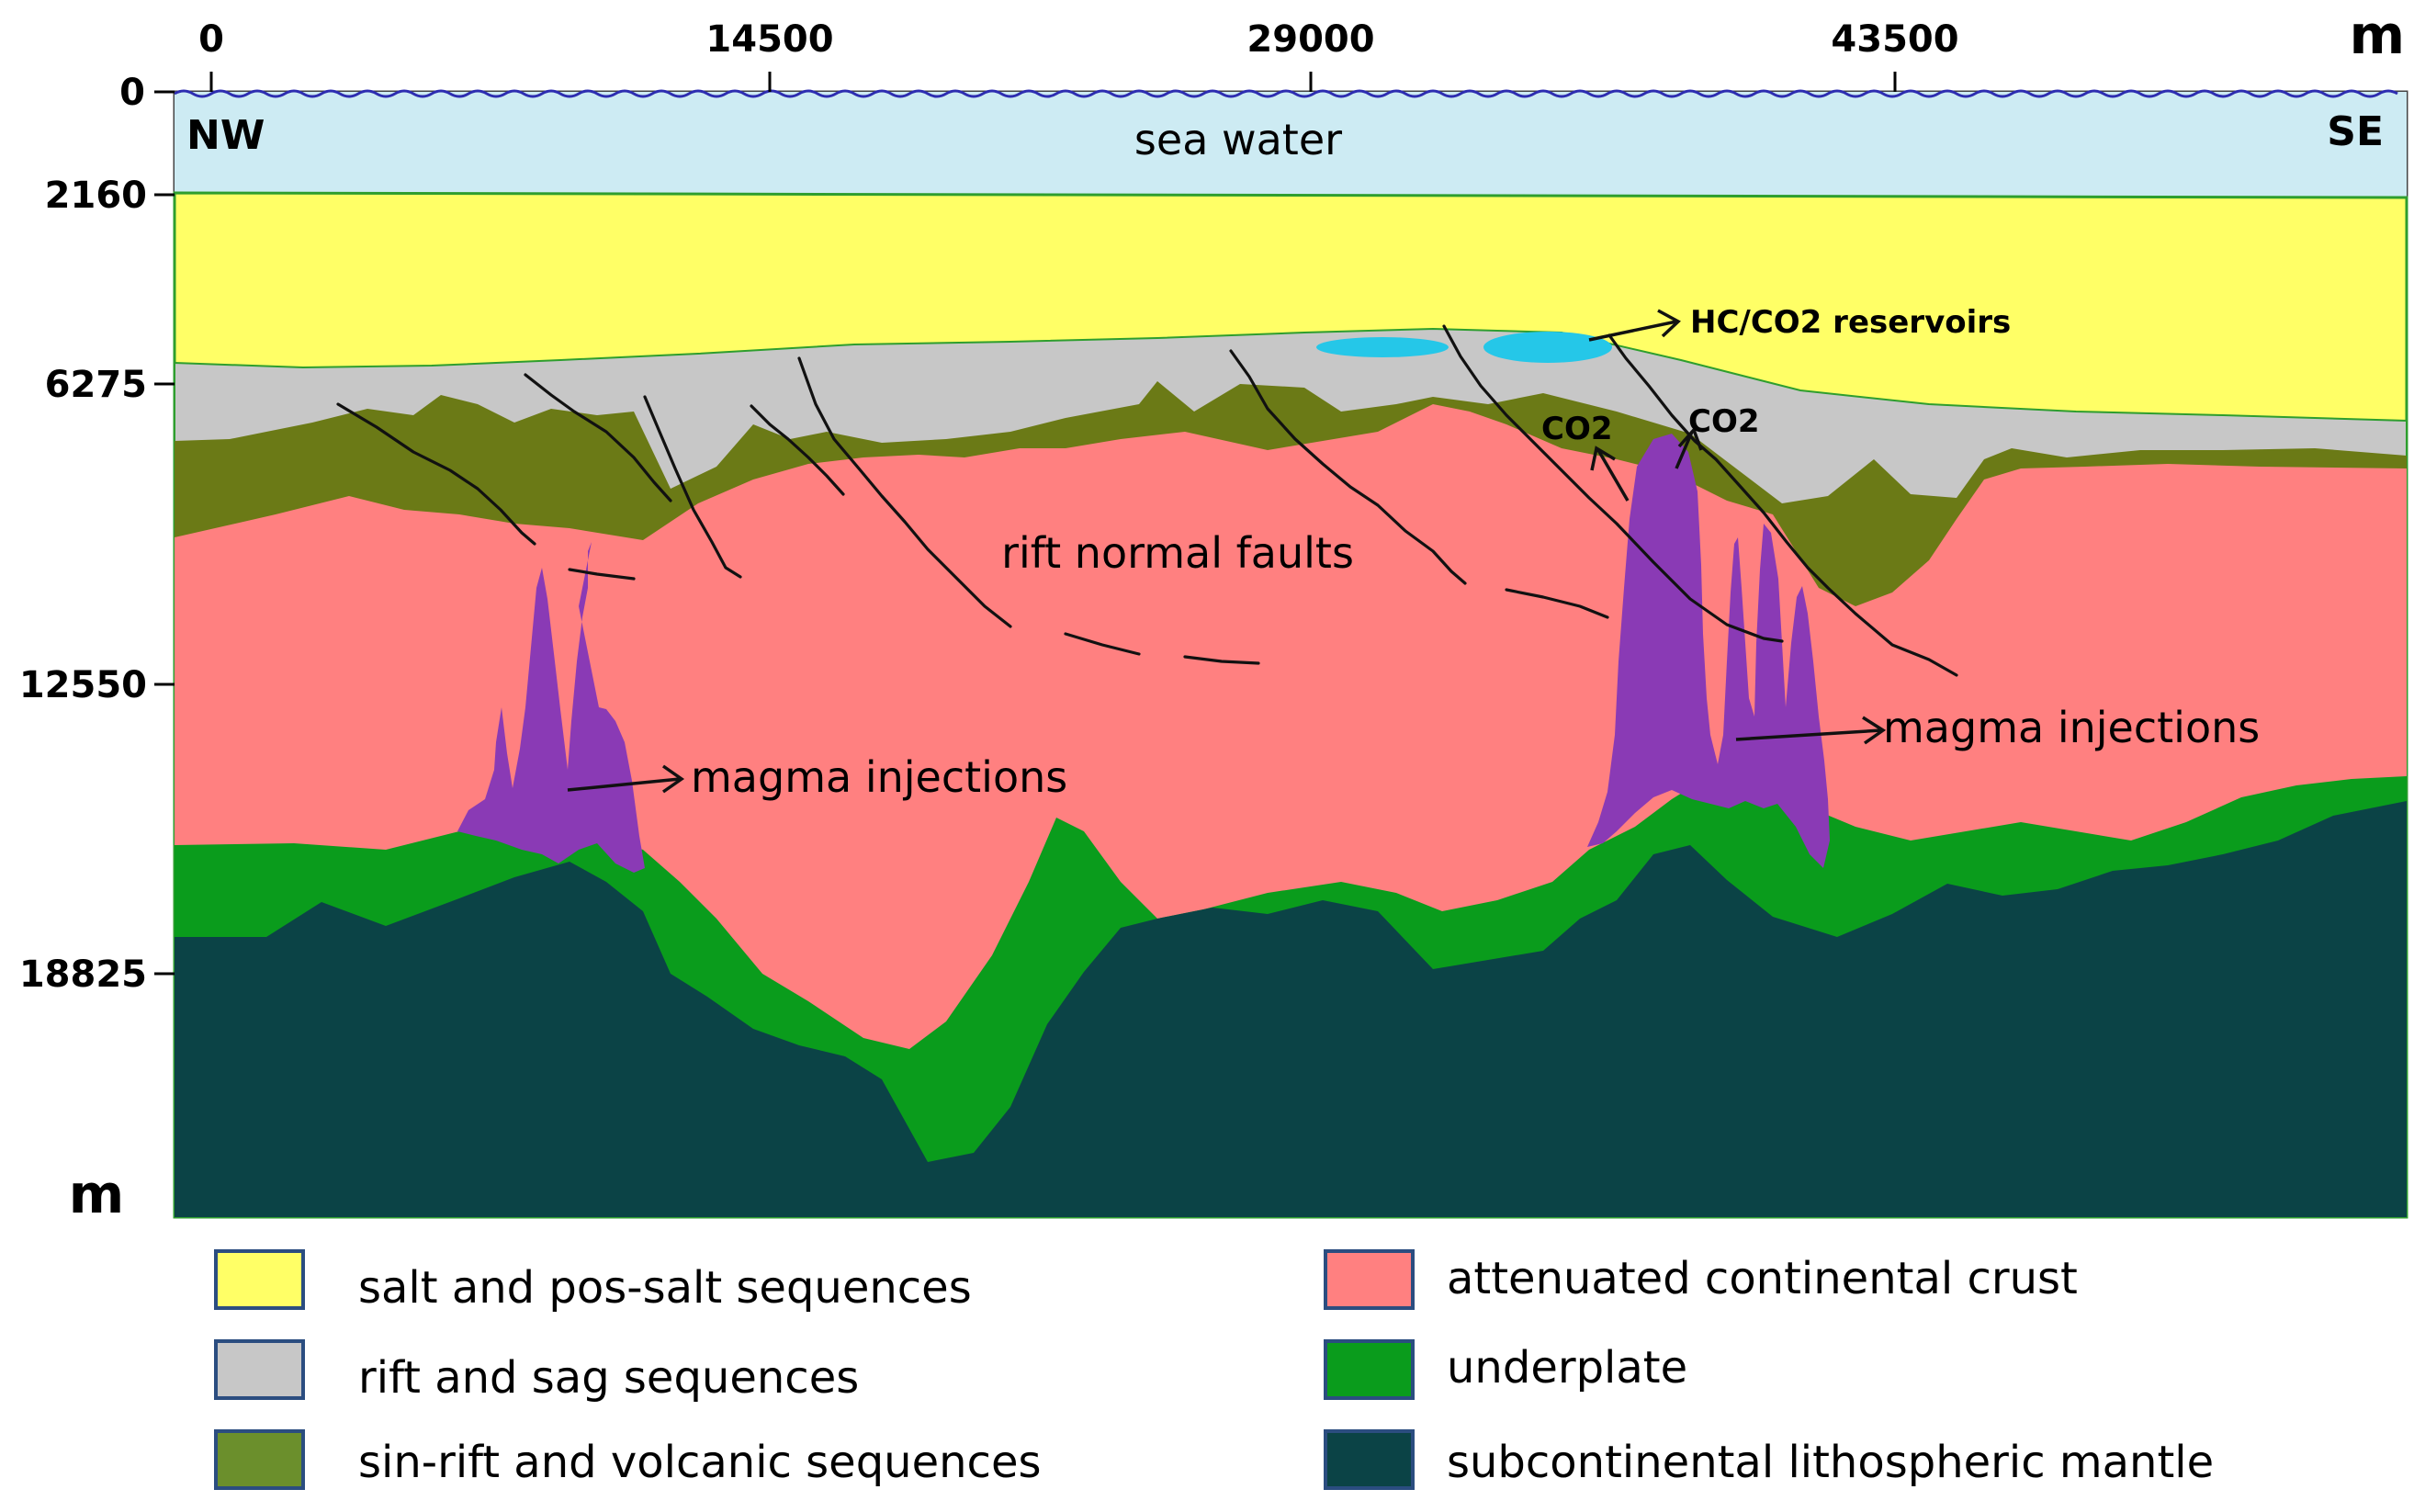  What do you see at coordinates (1053, 82) in the screenshot?
I see `x-axis` at bounding box center [1053, 82].